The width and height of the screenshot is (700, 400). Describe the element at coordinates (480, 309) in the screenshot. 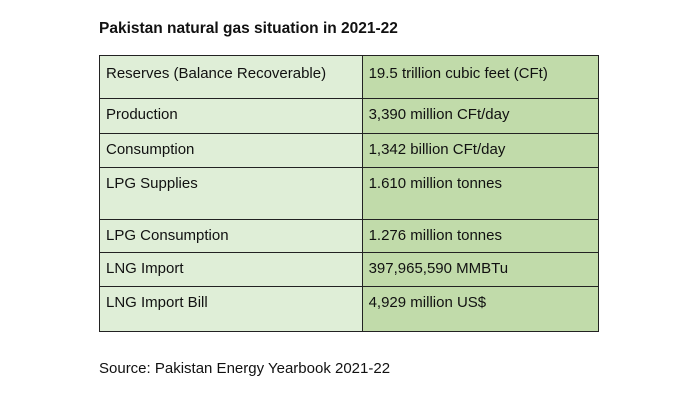

I see `row-value: 4,929 million US$` at that location.